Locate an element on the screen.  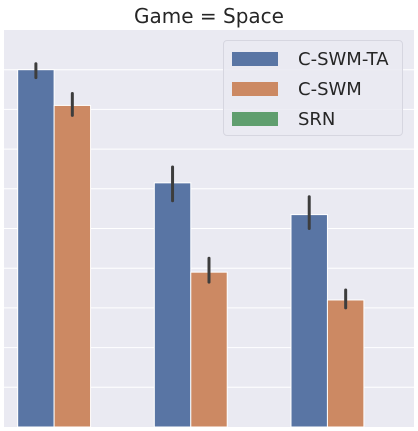
legend-swatch-c-swm-ta is located at coordinates (255, 59).